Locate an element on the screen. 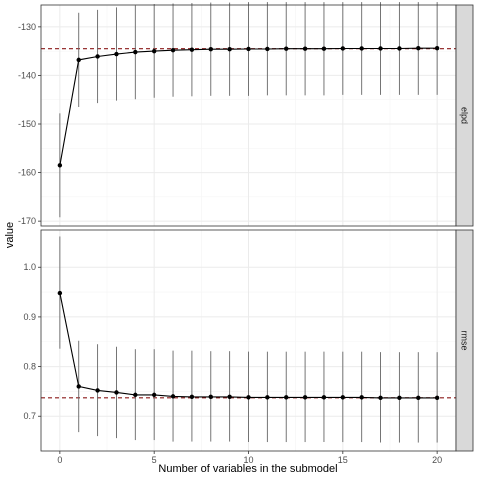 The image size is (480, 480). facet-strip-label: elpd is located at coordinates (465, 115).